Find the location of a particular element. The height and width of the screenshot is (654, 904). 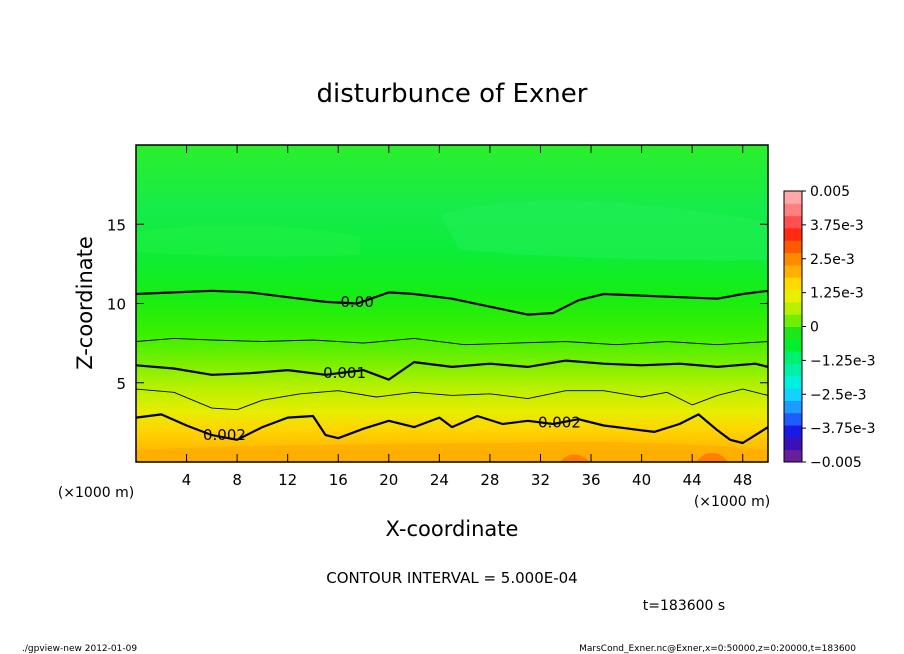

x-tick-label: 44 is located at coordinates (692, 480).